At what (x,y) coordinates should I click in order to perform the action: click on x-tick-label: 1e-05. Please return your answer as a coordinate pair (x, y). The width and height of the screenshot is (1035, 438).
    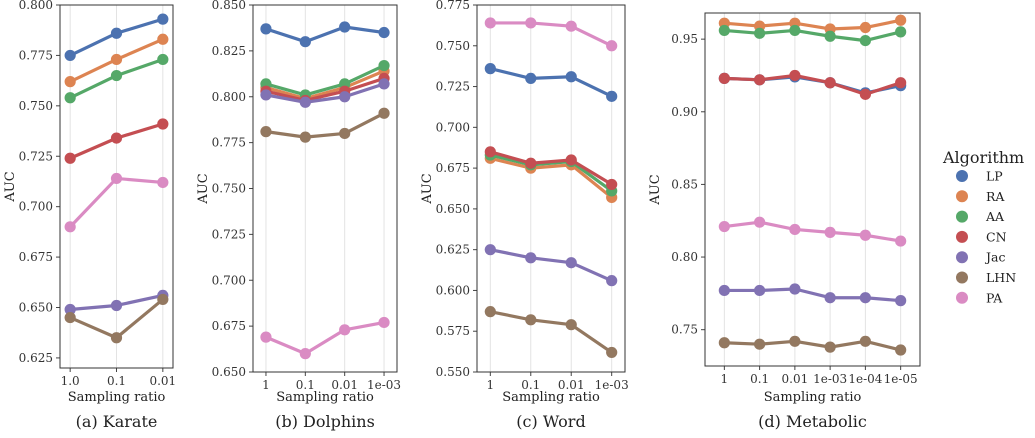
    Looking at the image, I should click on (901, 379).